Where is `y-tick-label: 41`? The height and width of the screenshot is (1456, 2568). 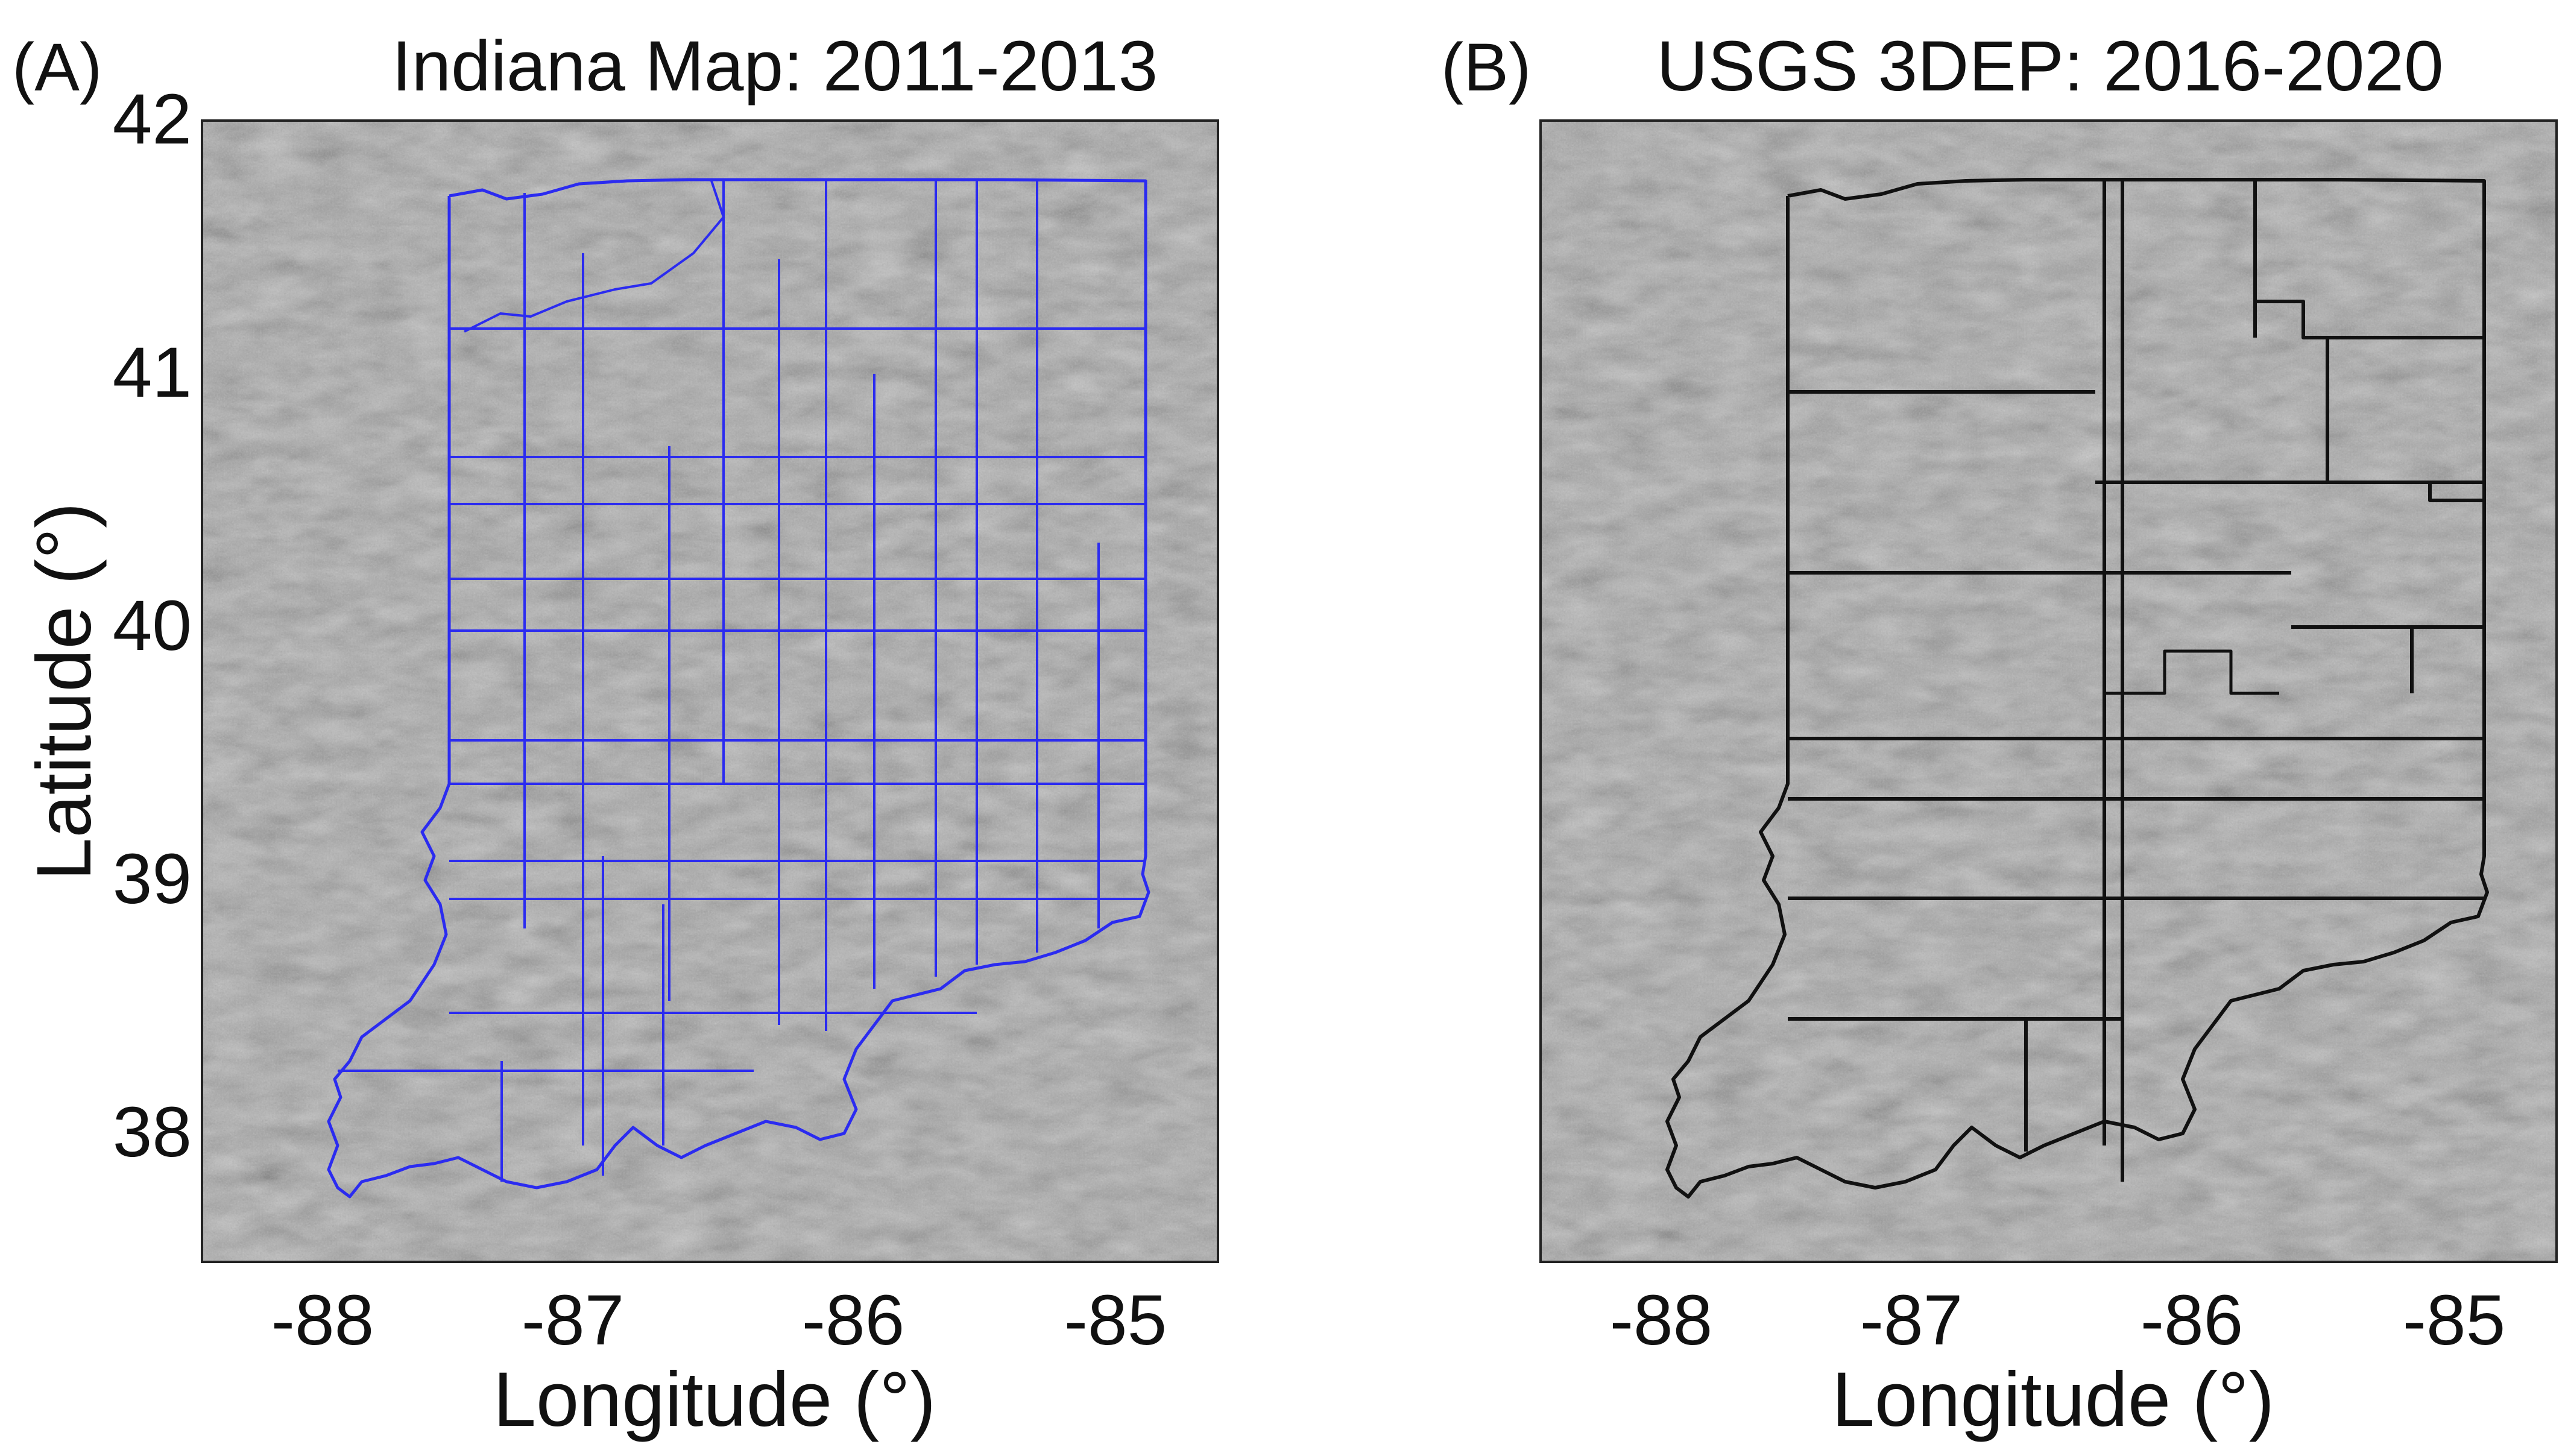 y-tick-label: 41 is located at coordinates (152, 373).